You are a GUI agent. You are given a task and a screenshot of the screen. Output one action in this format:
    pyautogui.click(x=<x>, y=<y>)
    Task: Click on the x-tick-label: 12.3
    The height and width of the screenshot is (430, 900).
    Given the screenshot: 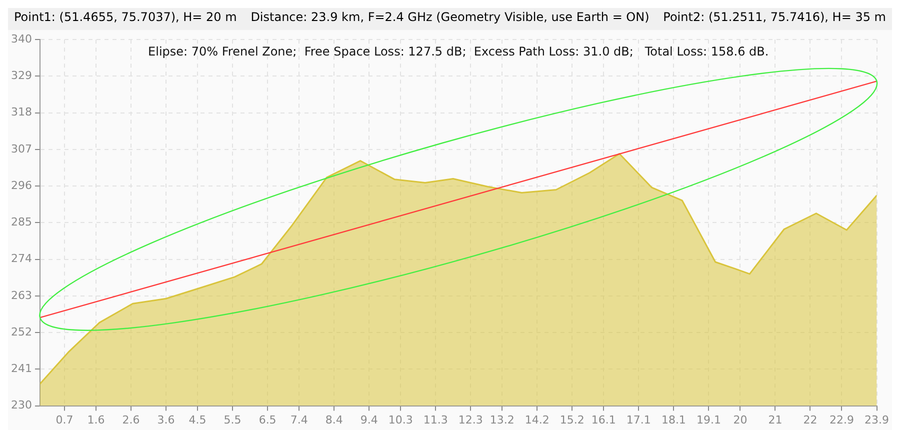 What is the action you would take?
    pyautogui.click(x=470, y=419)
    